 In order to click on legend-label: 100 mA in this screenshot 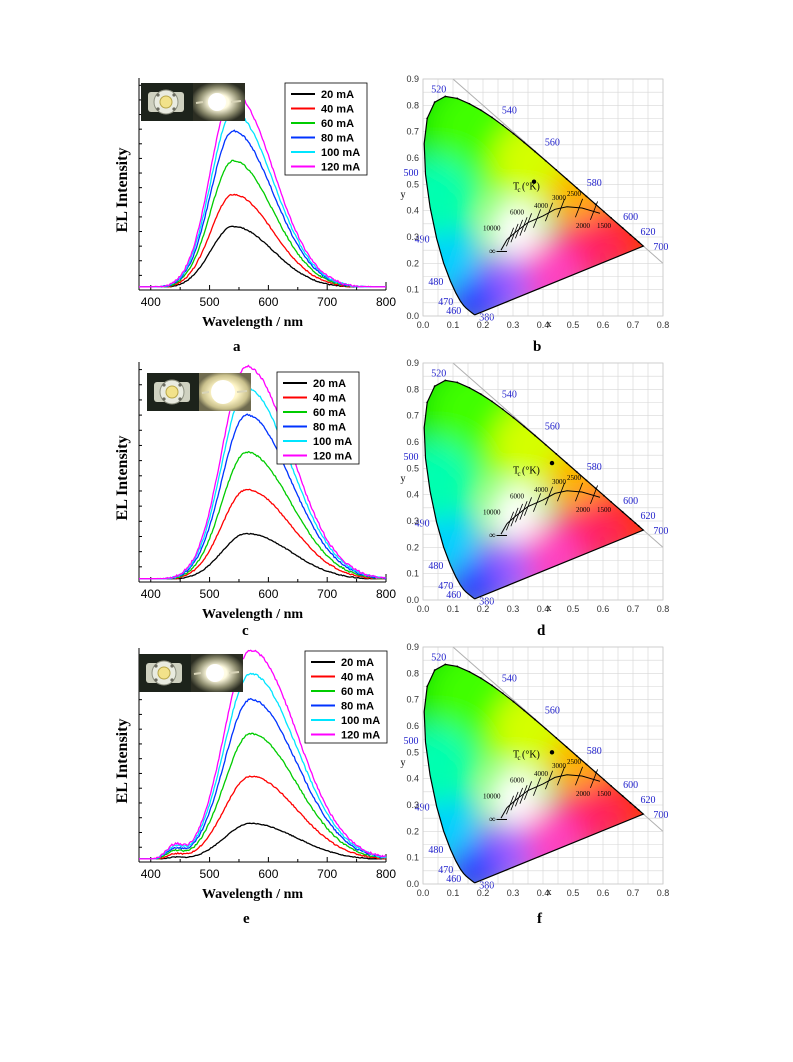, I will do `click(332, 442)`.